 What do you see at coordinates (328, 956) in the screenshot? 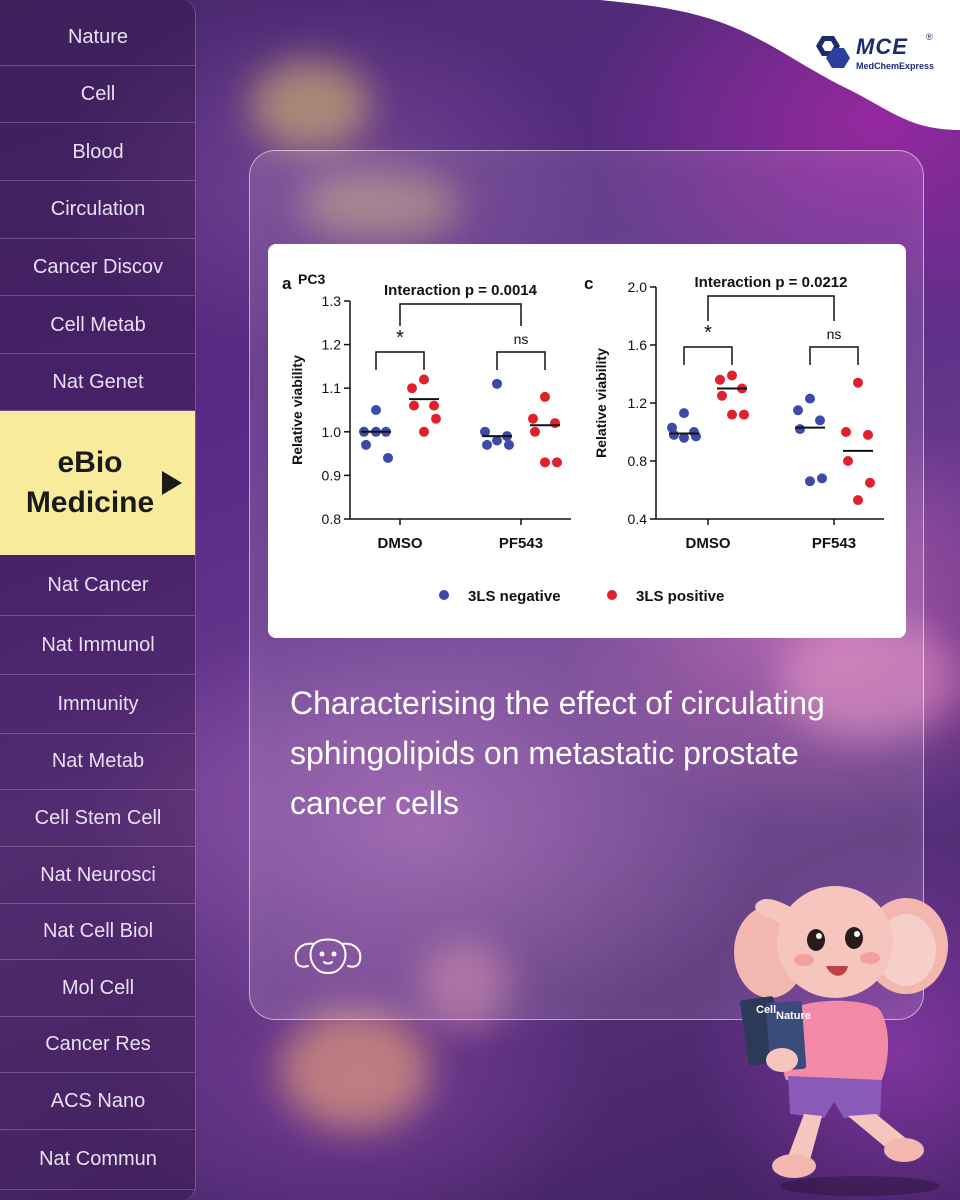
I see `elephant-outline-icon` at bounding box center [328, 956].